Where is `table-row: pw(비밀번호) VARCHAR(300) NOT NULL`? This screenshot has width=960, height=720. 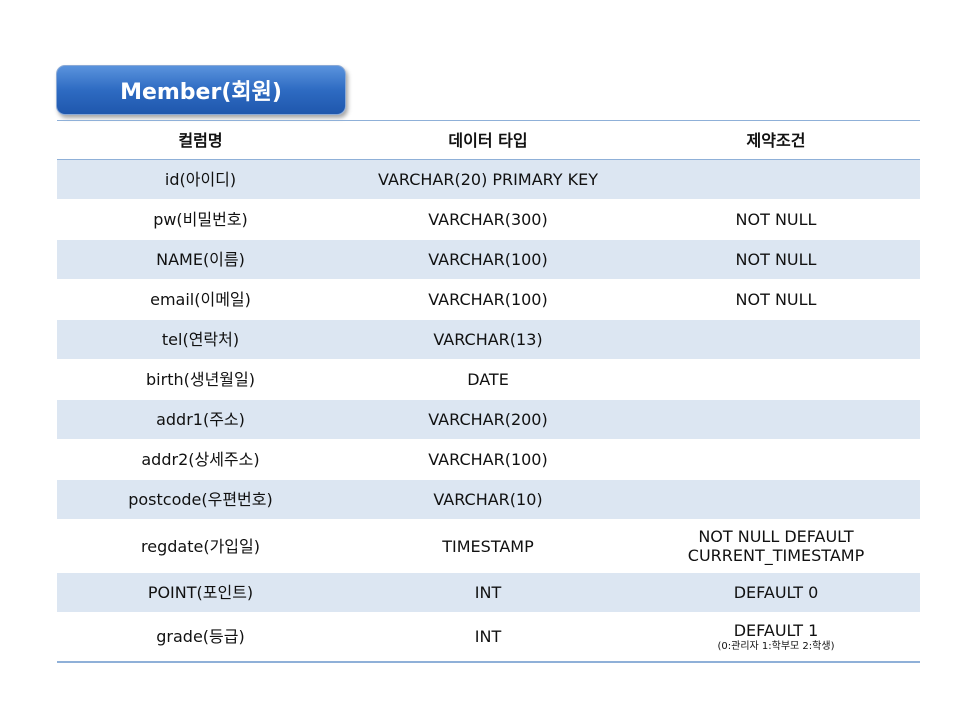 table-row: pw(비밀번호) VARCHAR(300) NOT NULL is located at coordinates (488, 220).